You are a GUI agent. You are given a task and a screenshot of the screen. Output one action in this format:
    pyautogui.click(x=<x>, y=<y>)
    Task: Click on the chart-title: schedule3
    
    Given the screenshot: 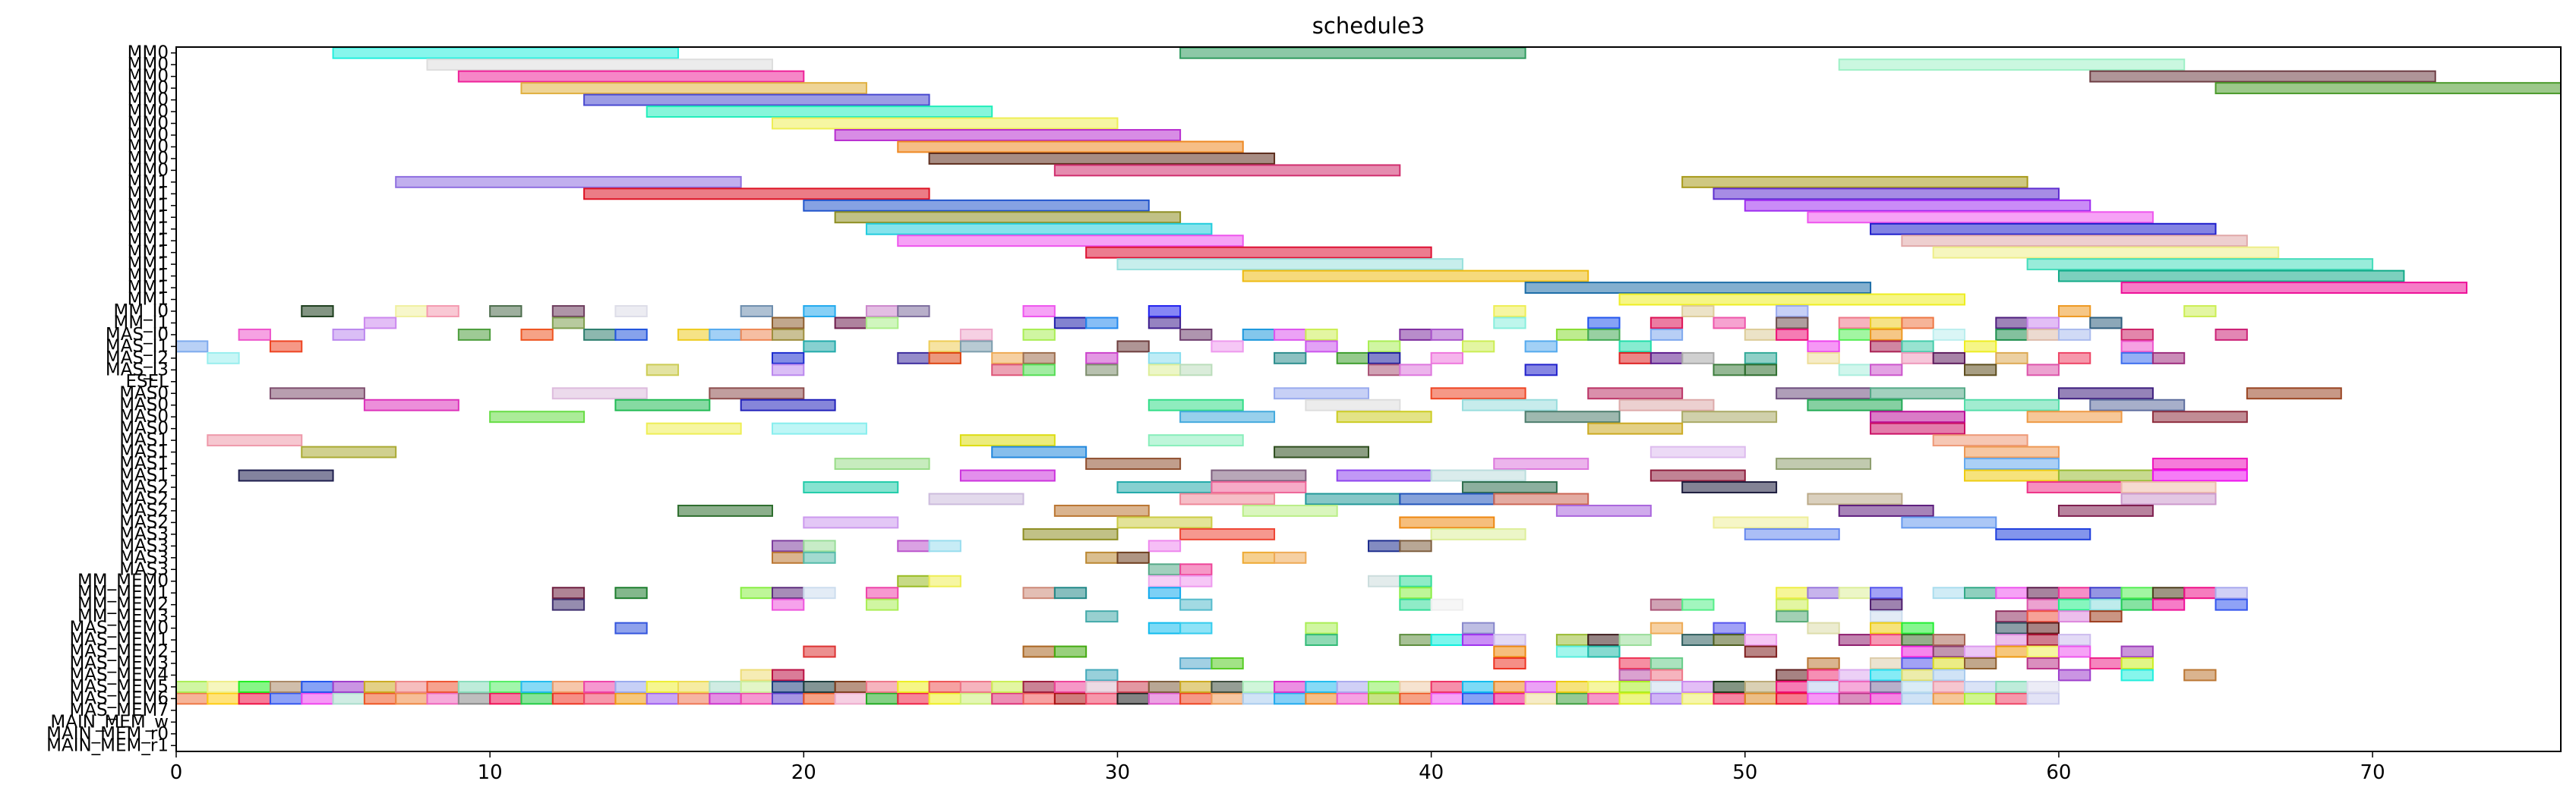 What is the action you would take?
    pyautogui.click(x=1368, y=26)
    